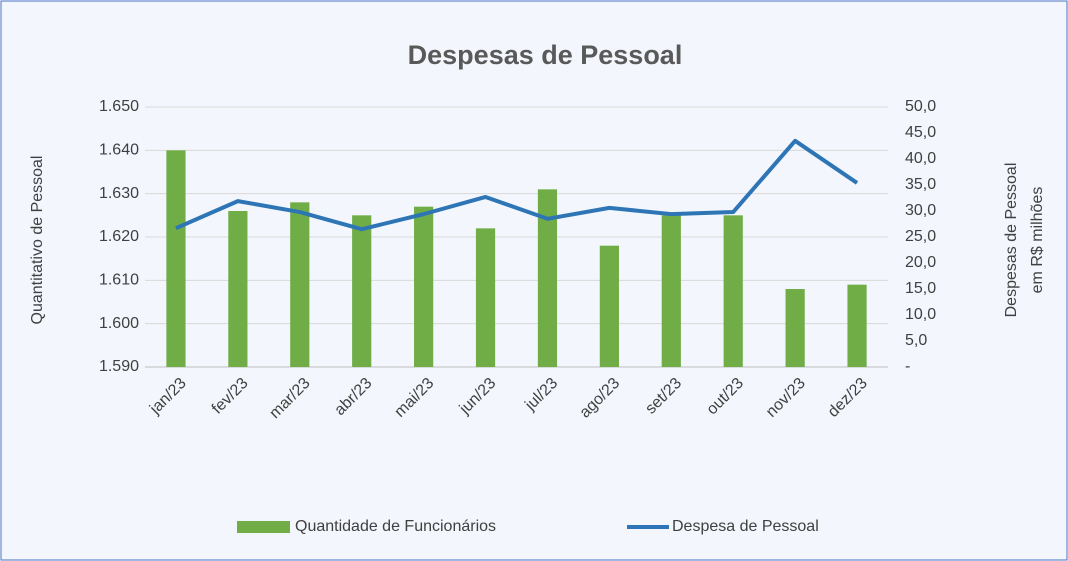 The width and height of the screenshot is (1068, 561). Describe the element at coordinates (907, 366) in the screenshot. I see `y2-tick-label: -` at that location.